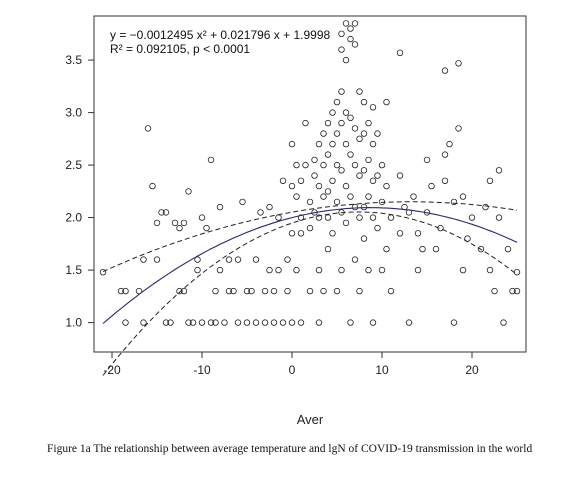 The width and height of the screenshot is (588, 478). I want to click on upper-confidence-line, so click(310, 237).